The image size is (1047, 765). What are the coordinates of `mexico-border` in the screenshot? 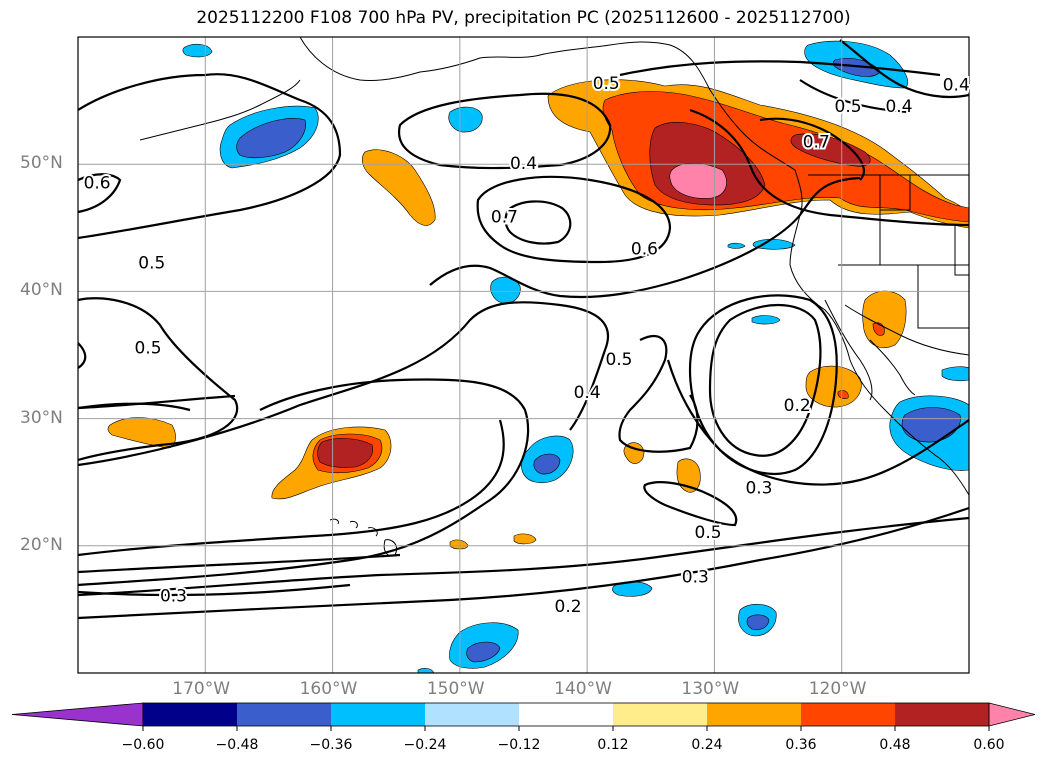 It's located at (906, 330).